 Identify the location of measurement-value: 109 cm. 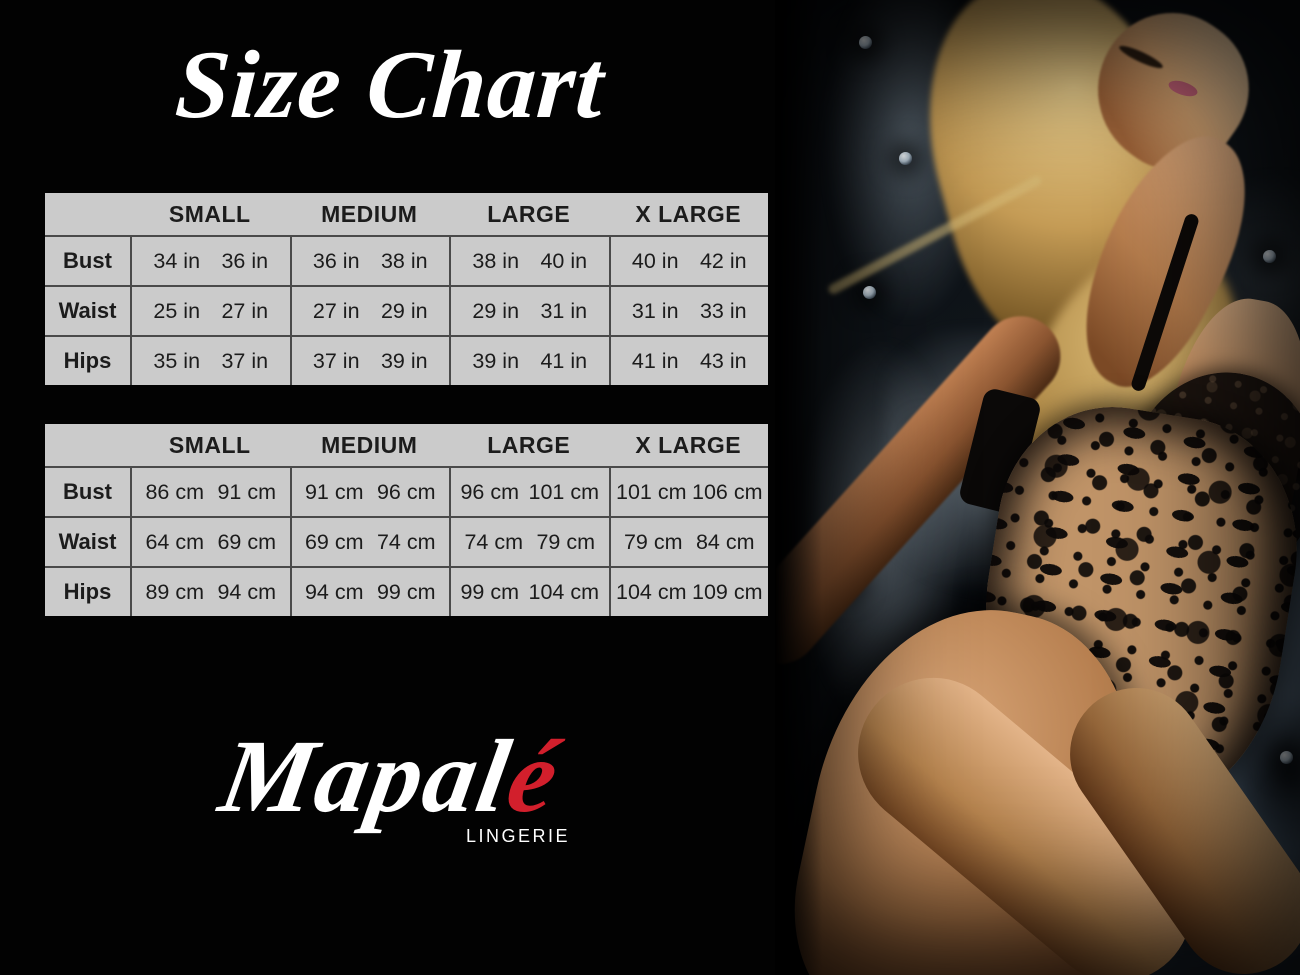
(727, 591).